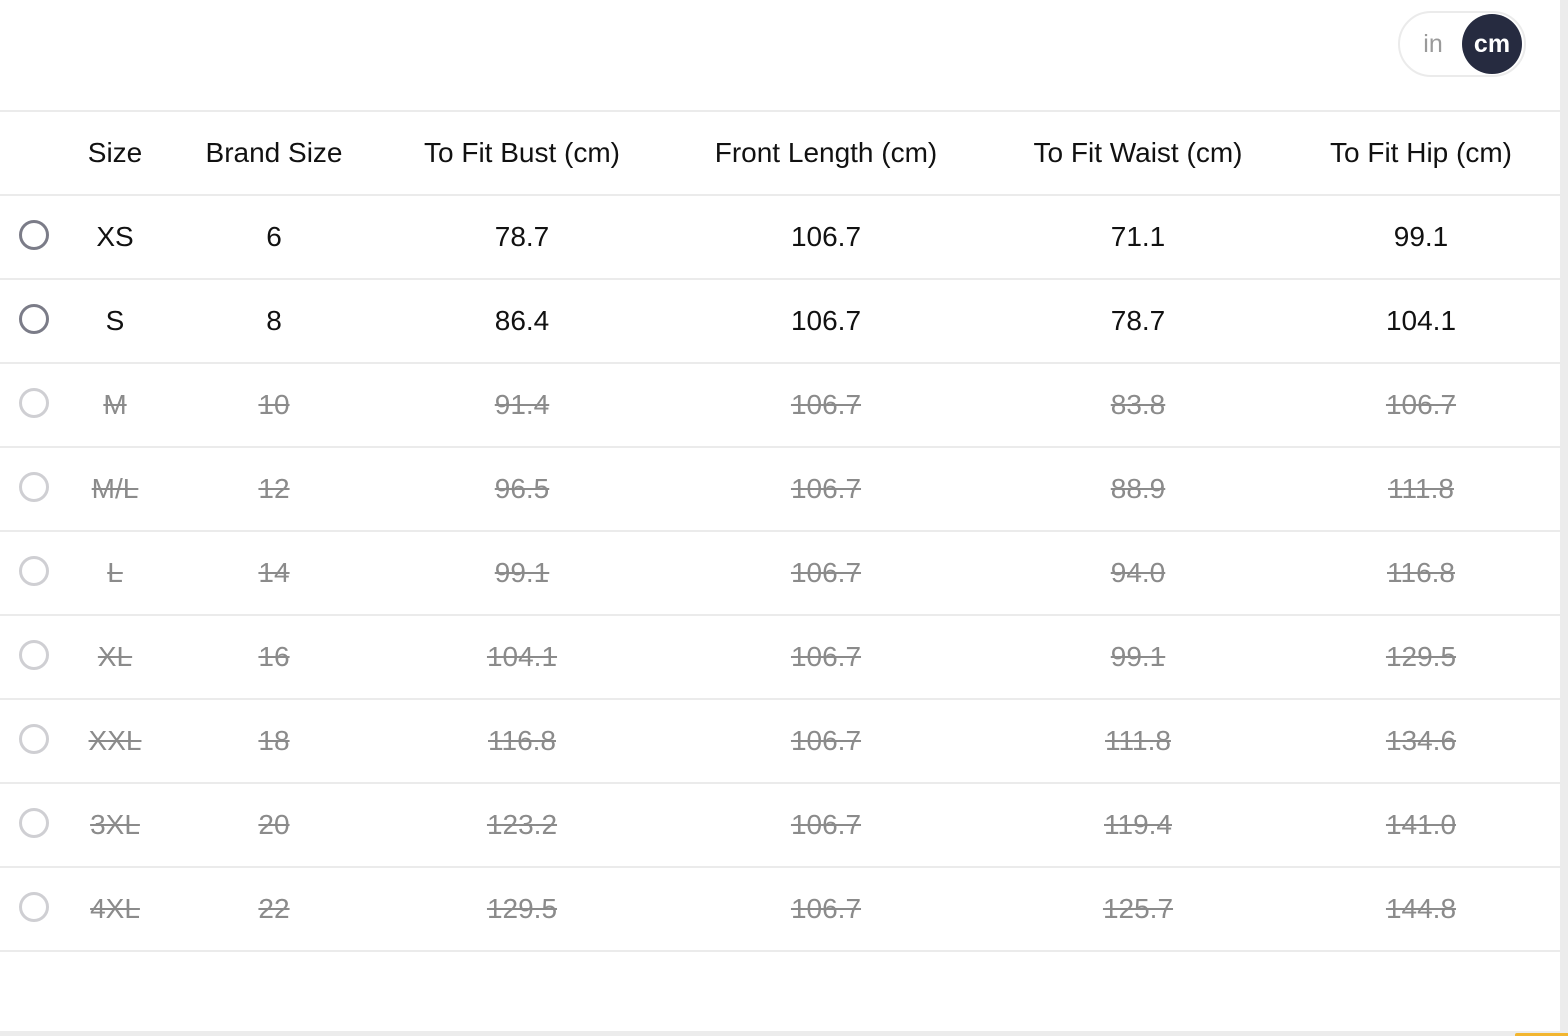 The width and height of the screenshot is (1568, 1036). Describe the element at coordinates (780, 657) in the screenshot. I see `table-row: XL 16 104.1 106.7 99.1 129.5` at that location.